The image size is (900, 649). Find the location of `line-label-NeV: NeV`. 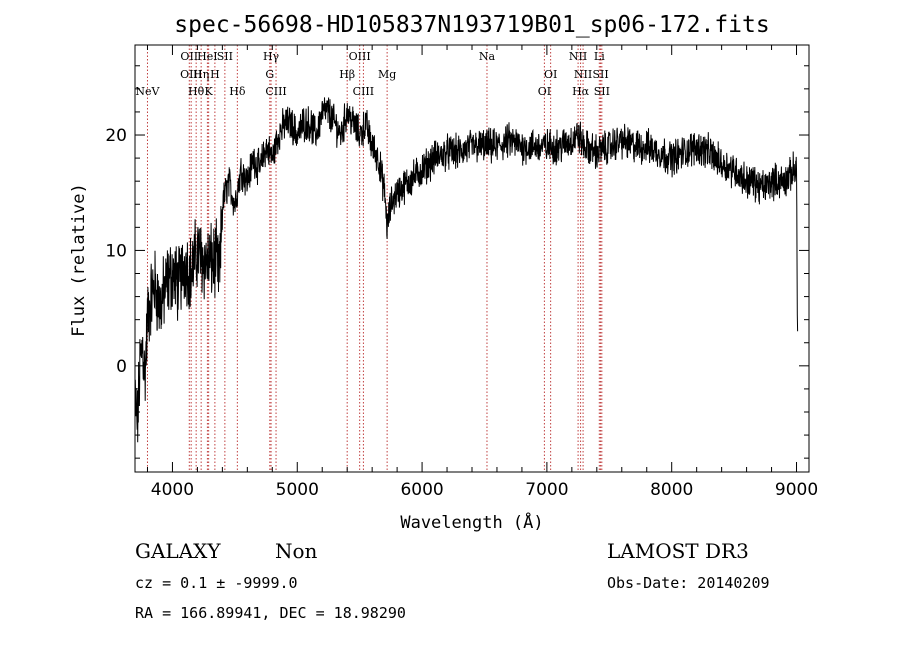

line-label-NeV: NeV is located at coordinates (147, 91).